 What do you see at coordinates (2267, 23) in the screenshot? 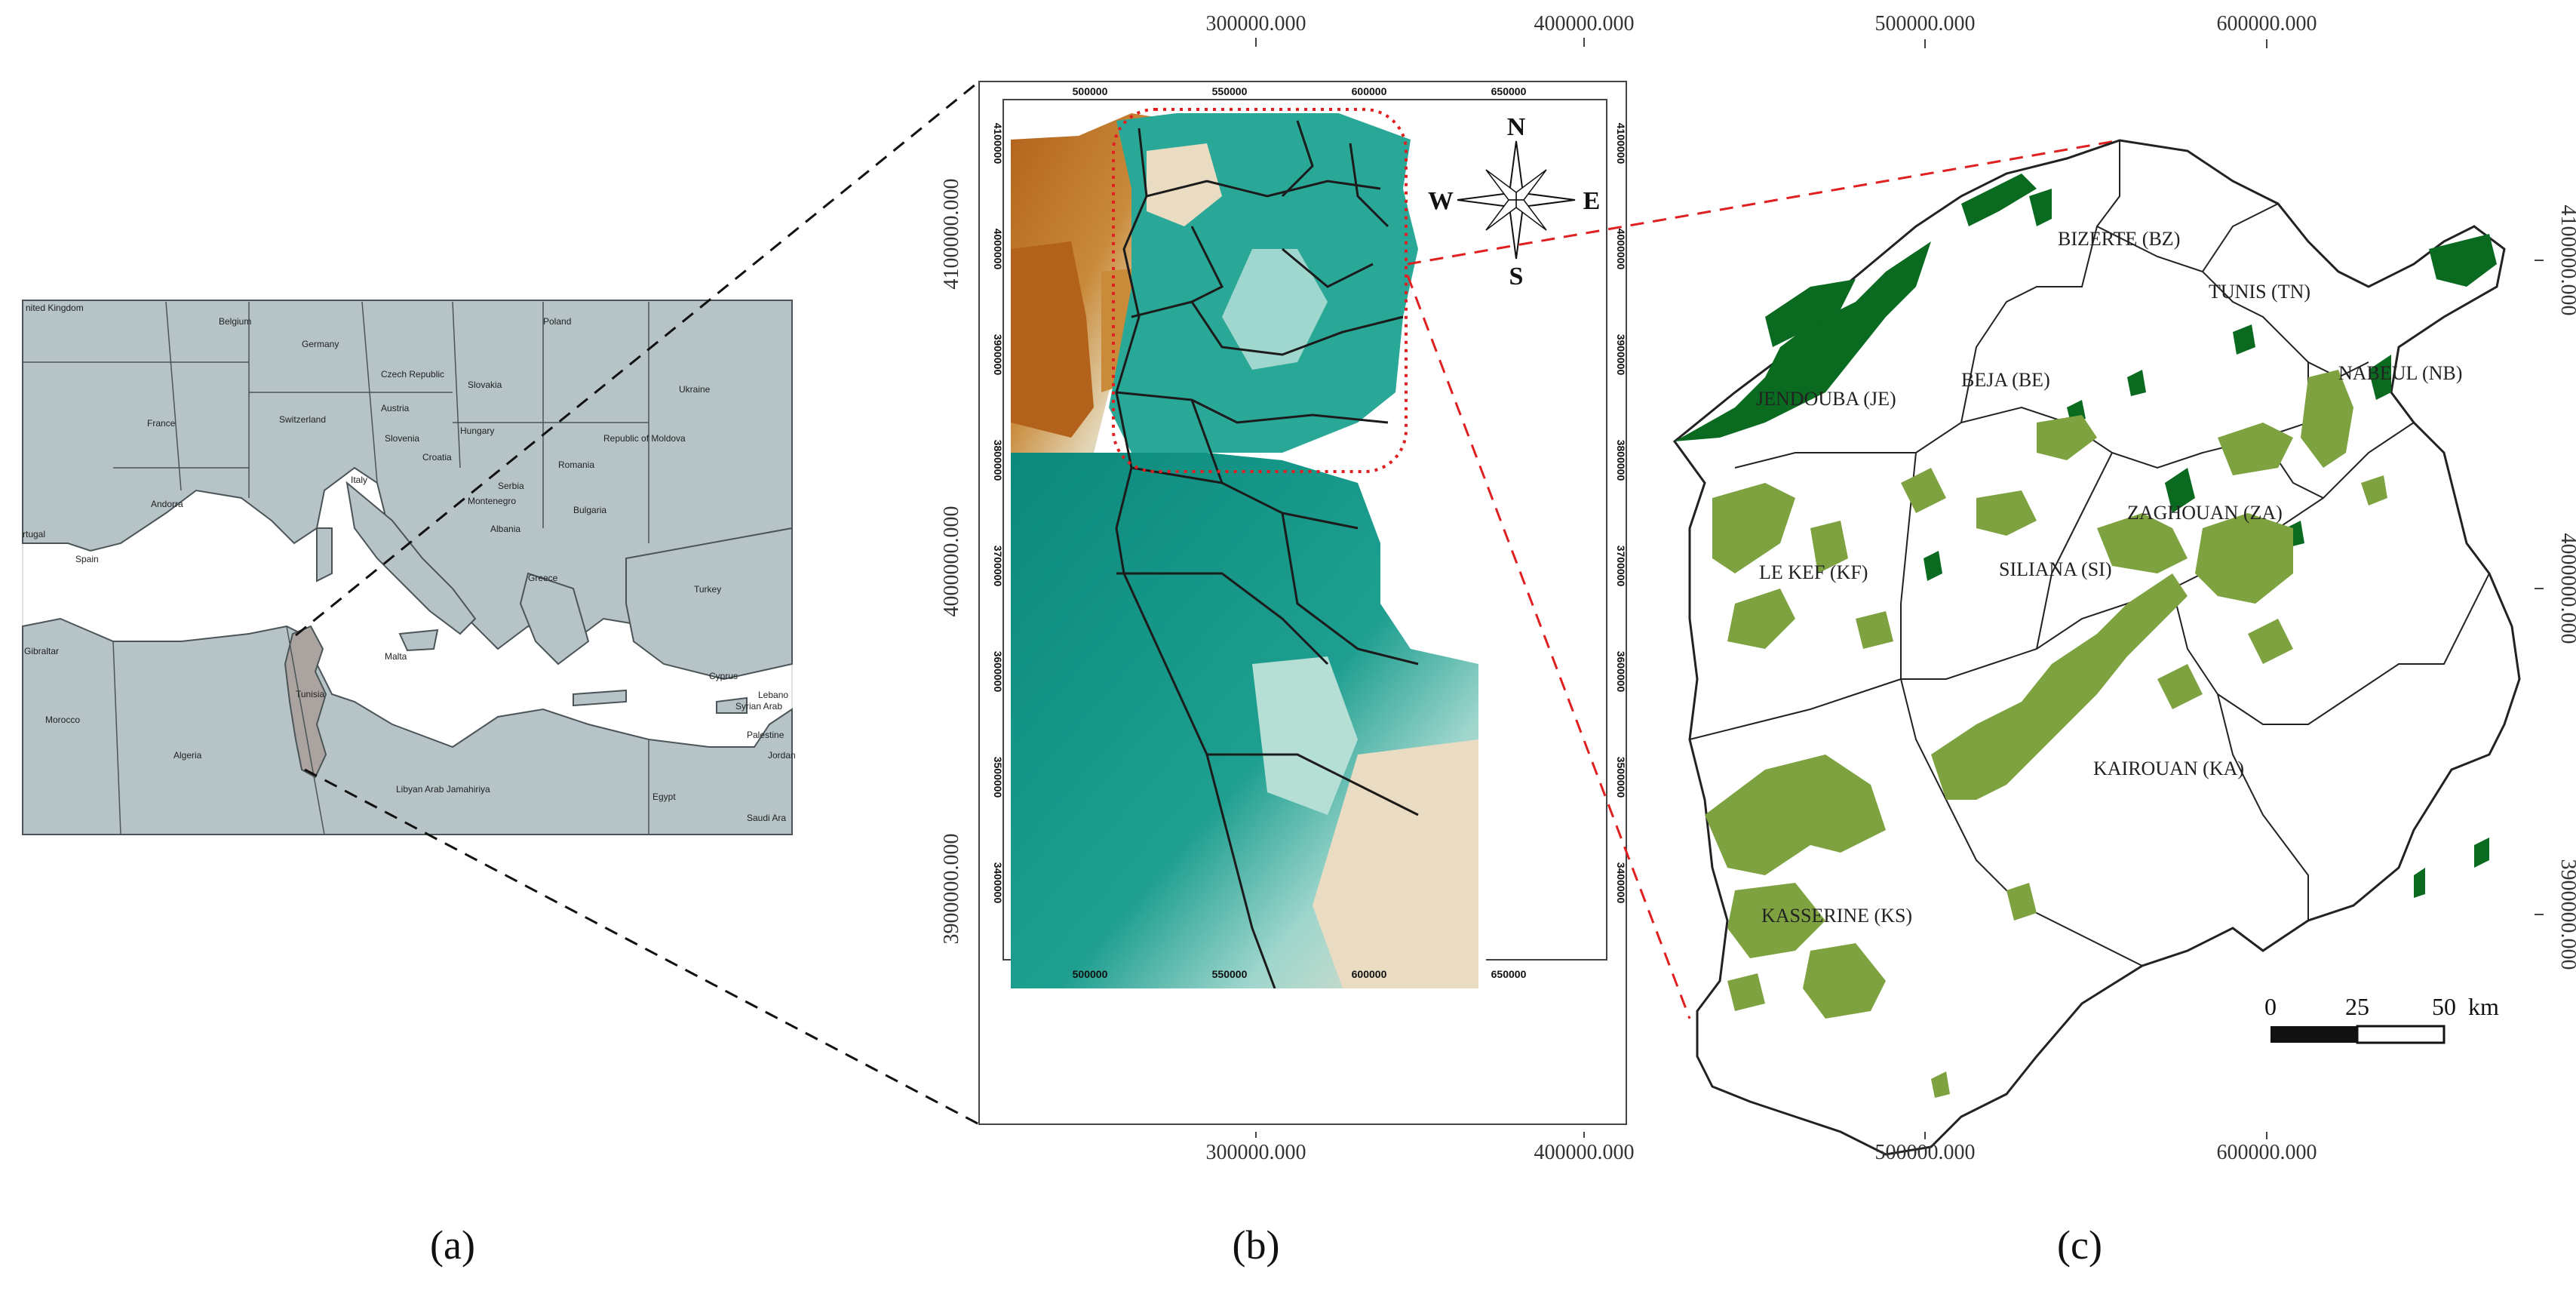
I see `c-top-axis-2: 600000.000` at bounding box center [2267, 23].